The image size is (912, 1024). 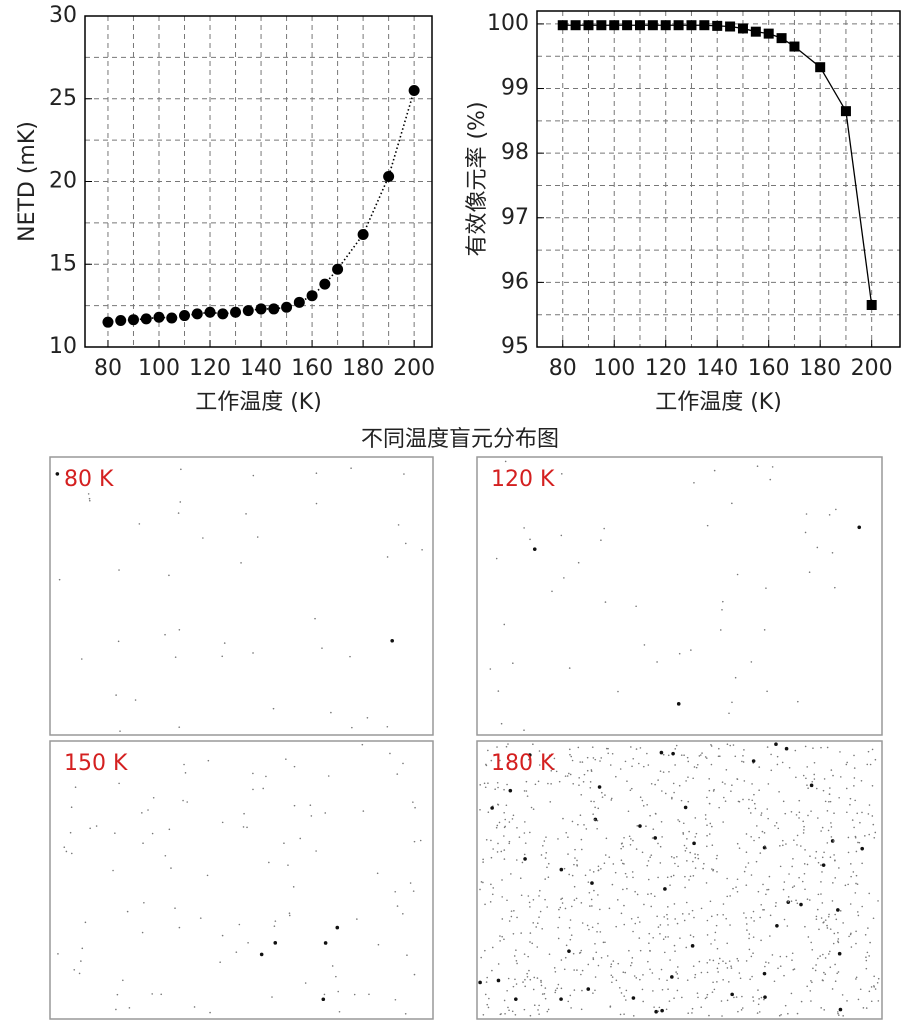 I want to click on x-tick-label: 200, so click(x=872, y=368).